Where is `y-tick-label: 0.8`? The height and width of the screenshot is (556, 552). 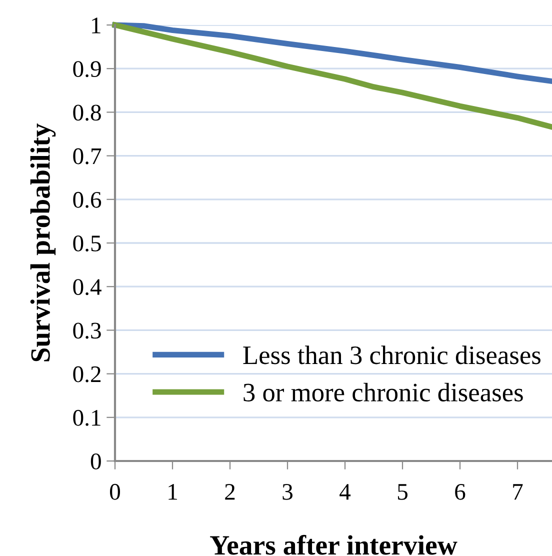 y-tick-label: 0.8 is located at coordinates (87, 112).